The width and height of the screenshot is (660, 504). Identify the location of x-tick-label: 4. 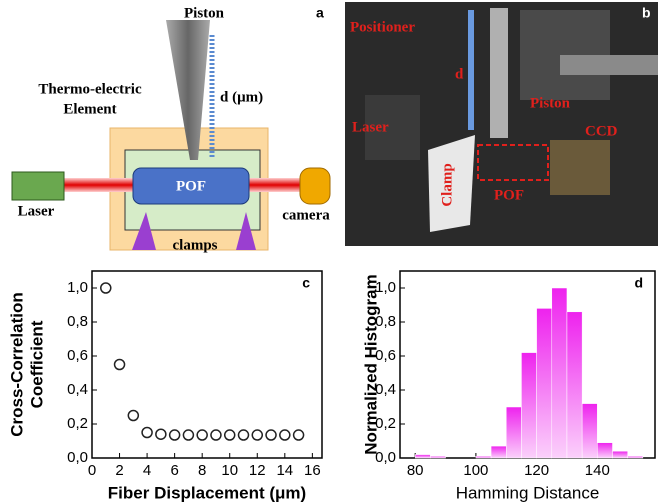
(147, 470).